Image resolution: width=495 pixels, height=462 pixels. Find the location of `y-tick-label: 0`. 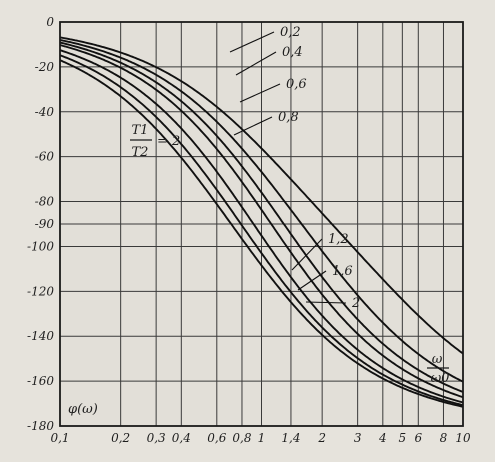

y-tick-label: 0 is located at coordinates (50, 22).